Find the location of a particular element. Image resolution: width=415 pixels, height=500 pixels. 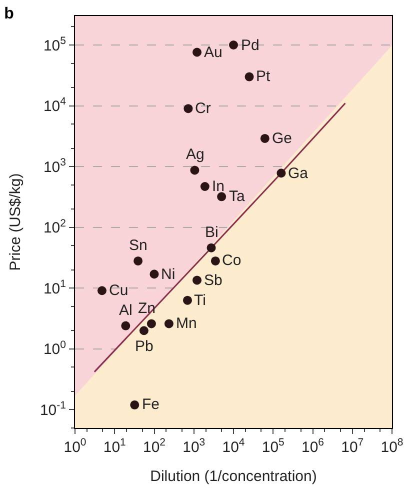

x-tick-label: 10$^{3}$ is located at coordinates (194, 446).